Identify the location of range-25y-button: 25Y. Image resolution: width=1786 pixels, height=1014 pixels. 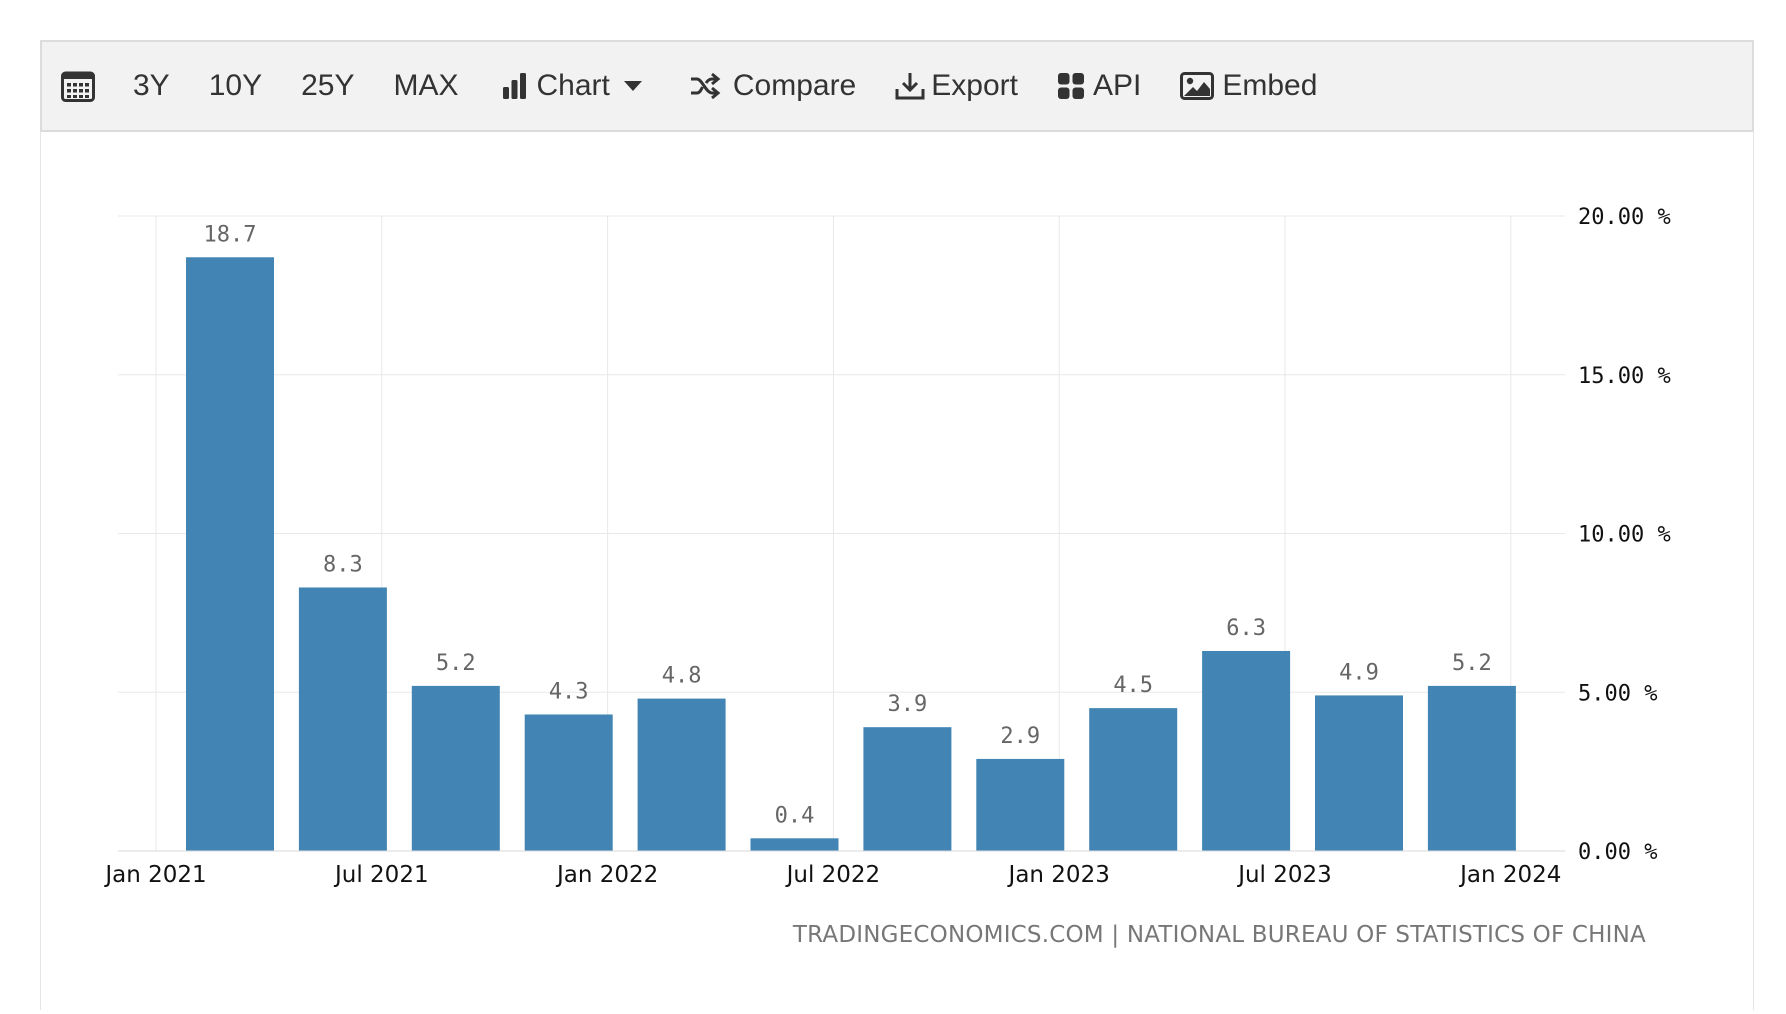
(328, 85).